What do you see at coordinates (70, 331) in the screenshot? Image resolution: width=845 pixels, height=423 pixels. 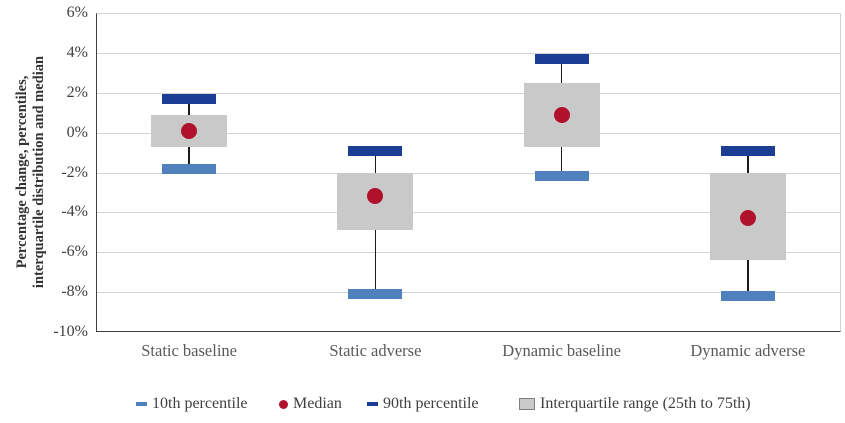 I see `y-axis-tick-label: -10%` at bounding box center [70, 331].